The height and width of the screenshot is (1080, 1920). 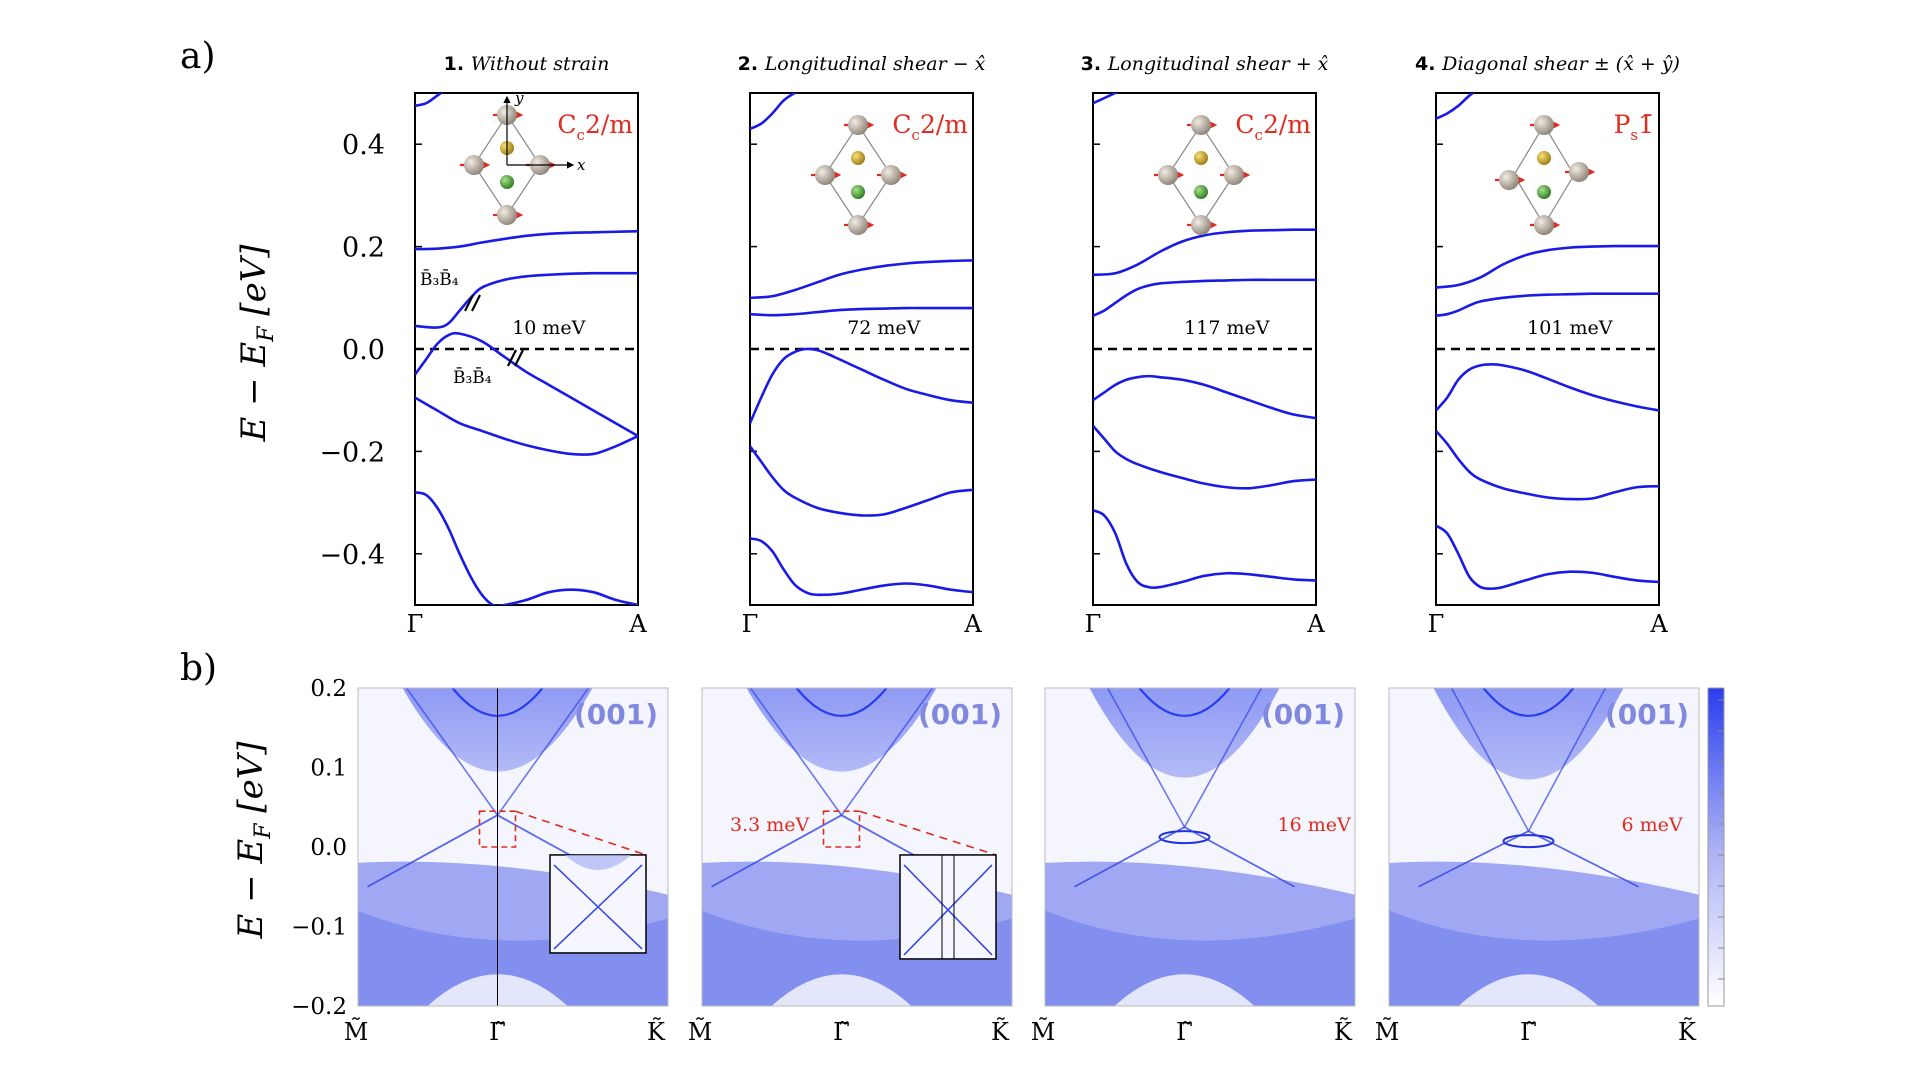 I want to click on gap-label: 16 meV, so click(x=1314, y=825).